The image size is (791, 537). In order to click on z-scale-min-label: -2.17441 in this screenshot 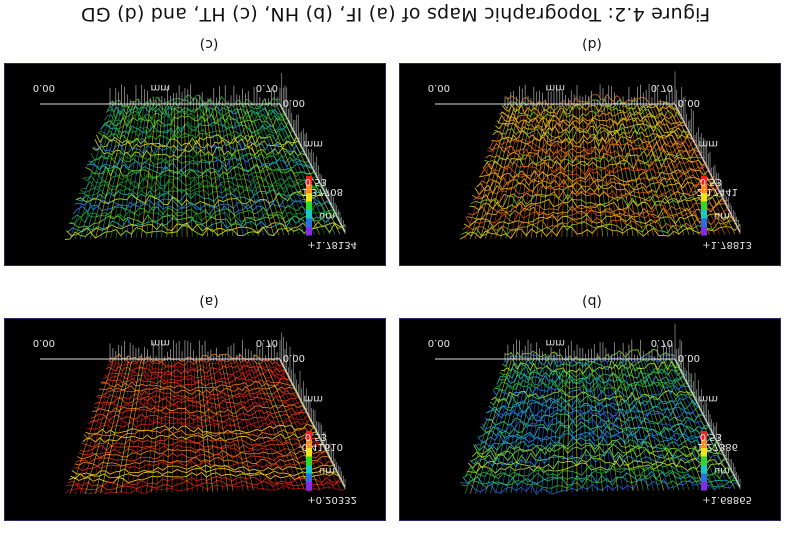, I will do `click(715, 191)`.